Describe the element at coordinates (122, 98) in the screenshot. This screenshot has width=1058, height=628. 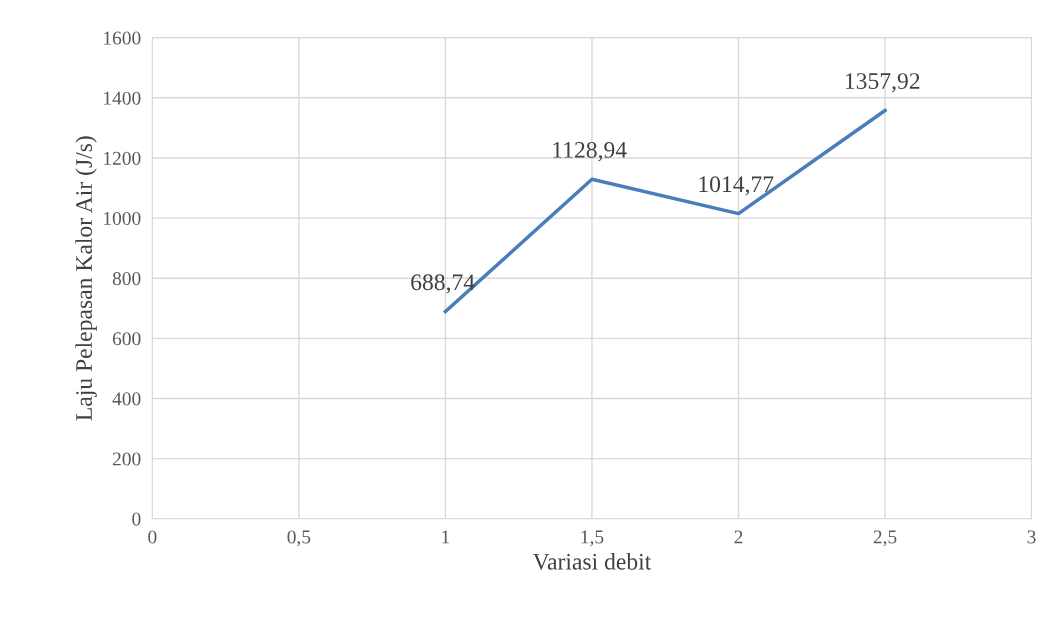
I see `y-tick-label: 1400` at that location.